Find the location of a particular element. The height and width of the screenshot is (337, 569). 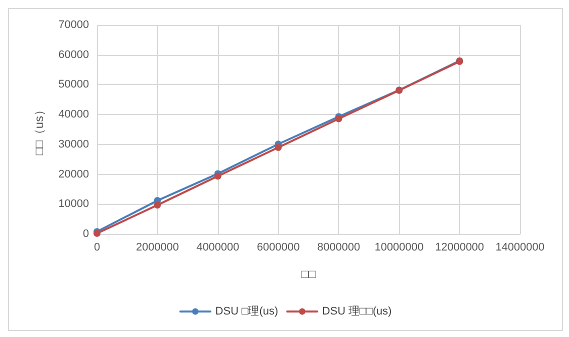

y-tick-label: 10000 is located at coordinates (73, 204).